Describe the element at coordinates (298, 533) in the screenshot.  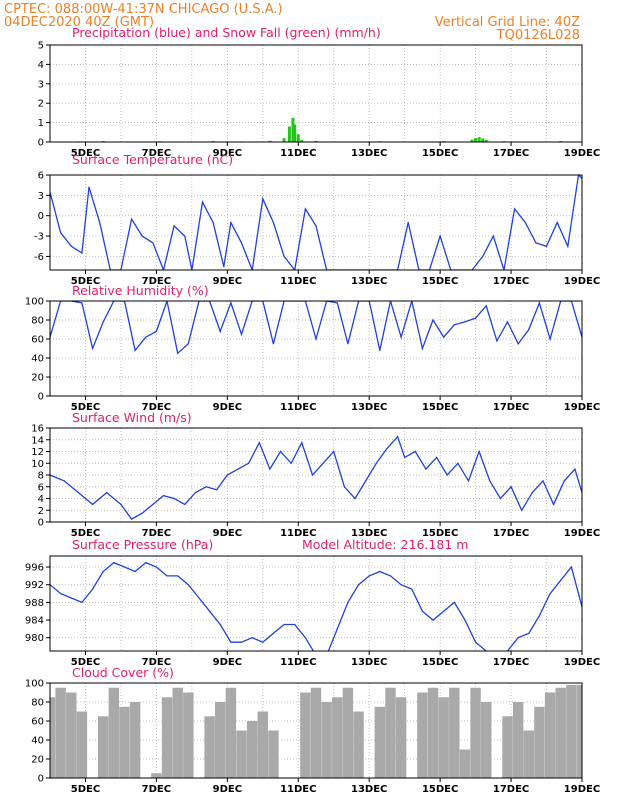
I see `x-tick-label: 11DEC` at that location.